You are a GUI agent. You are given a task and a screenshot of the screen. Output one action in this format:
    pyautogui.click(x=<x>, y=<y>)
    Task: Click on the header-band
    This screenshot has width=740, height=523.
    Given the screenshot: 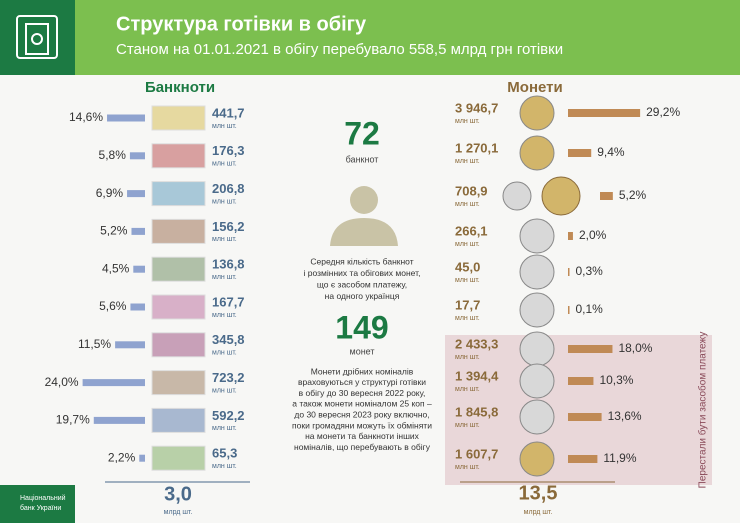 What is the action you would take?
    pyautogui.click(x=370, y=37)
    